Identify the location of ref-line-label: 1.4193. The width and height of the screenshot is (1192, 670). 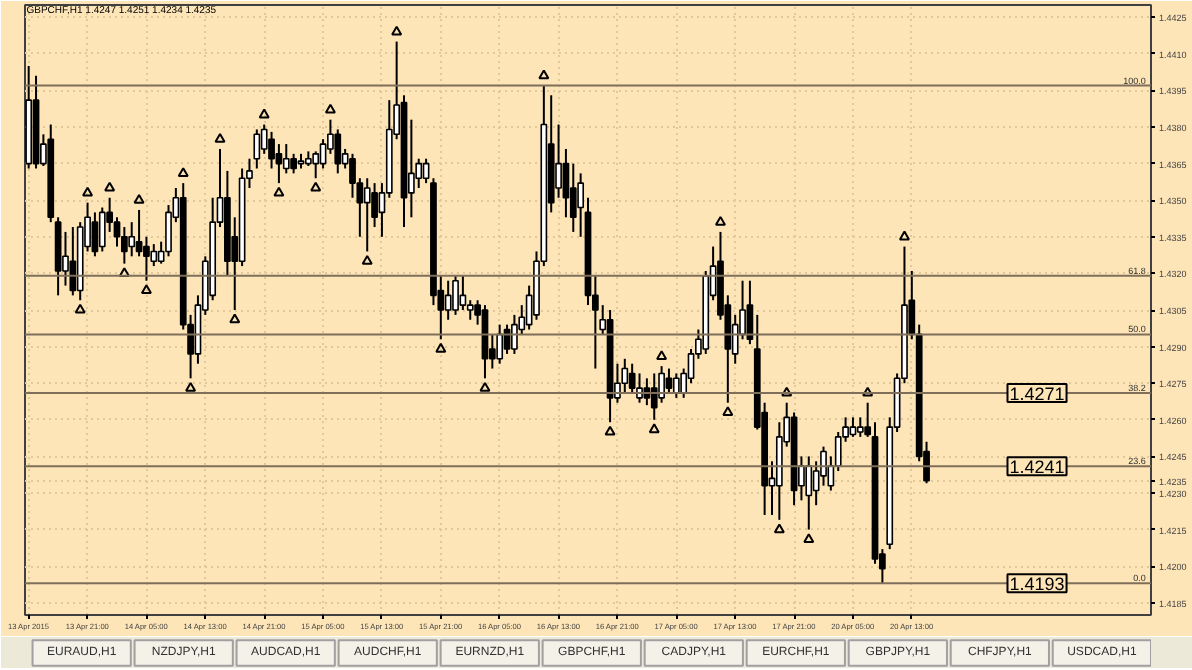
(1037, 584).